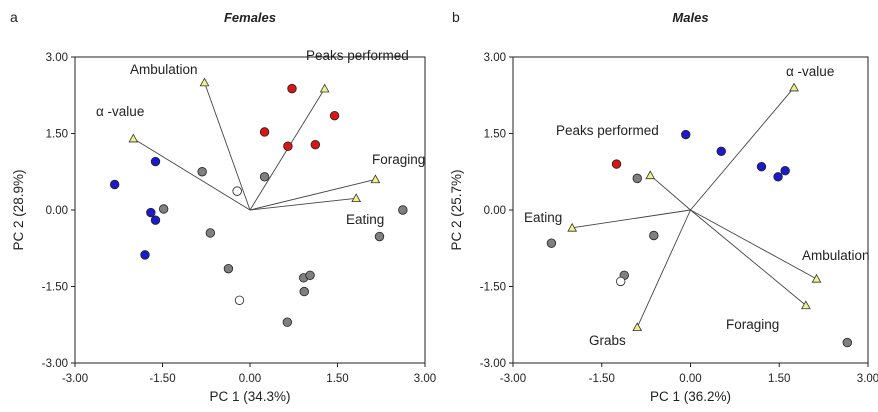  I want to click on loading-label: Grabs, so click(607, 340).